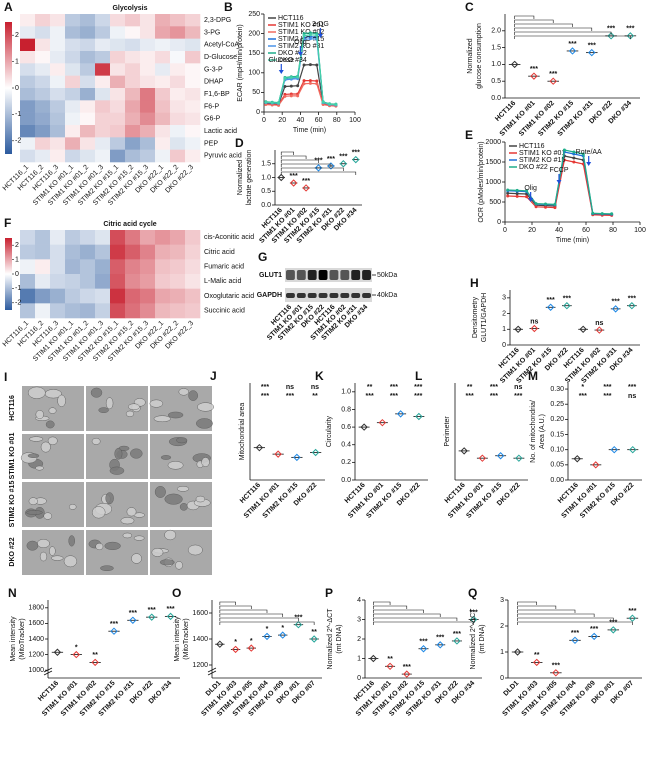 Image resolution: width=650 pixels, height=768 pixels. Describe the element at coordinates (212, 119) in the screenshot. I see `row-label: G6-P` at that location.